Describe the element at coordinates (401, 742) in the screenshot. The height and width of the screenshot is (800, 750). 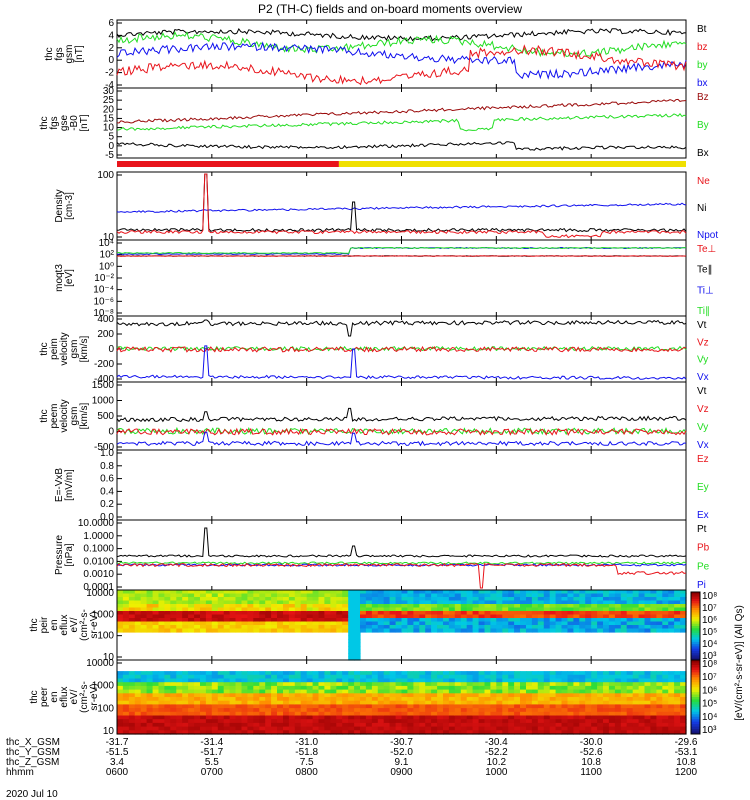
I see `footer-value: -30.7` at that location.